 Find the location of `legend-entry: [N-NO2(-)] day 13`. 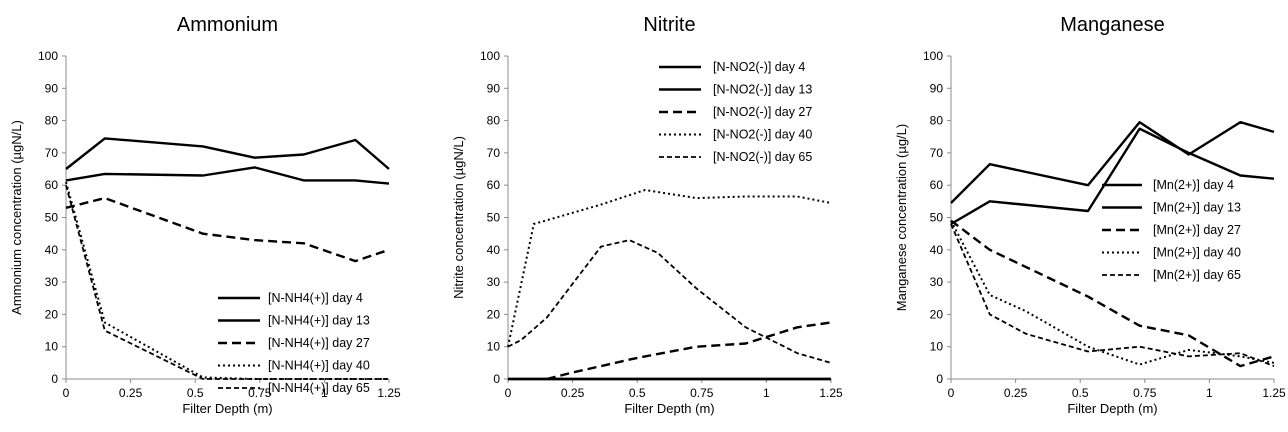

legend-entry: [N-NO2(-)] day 13 is located at coordinates (762, 90).